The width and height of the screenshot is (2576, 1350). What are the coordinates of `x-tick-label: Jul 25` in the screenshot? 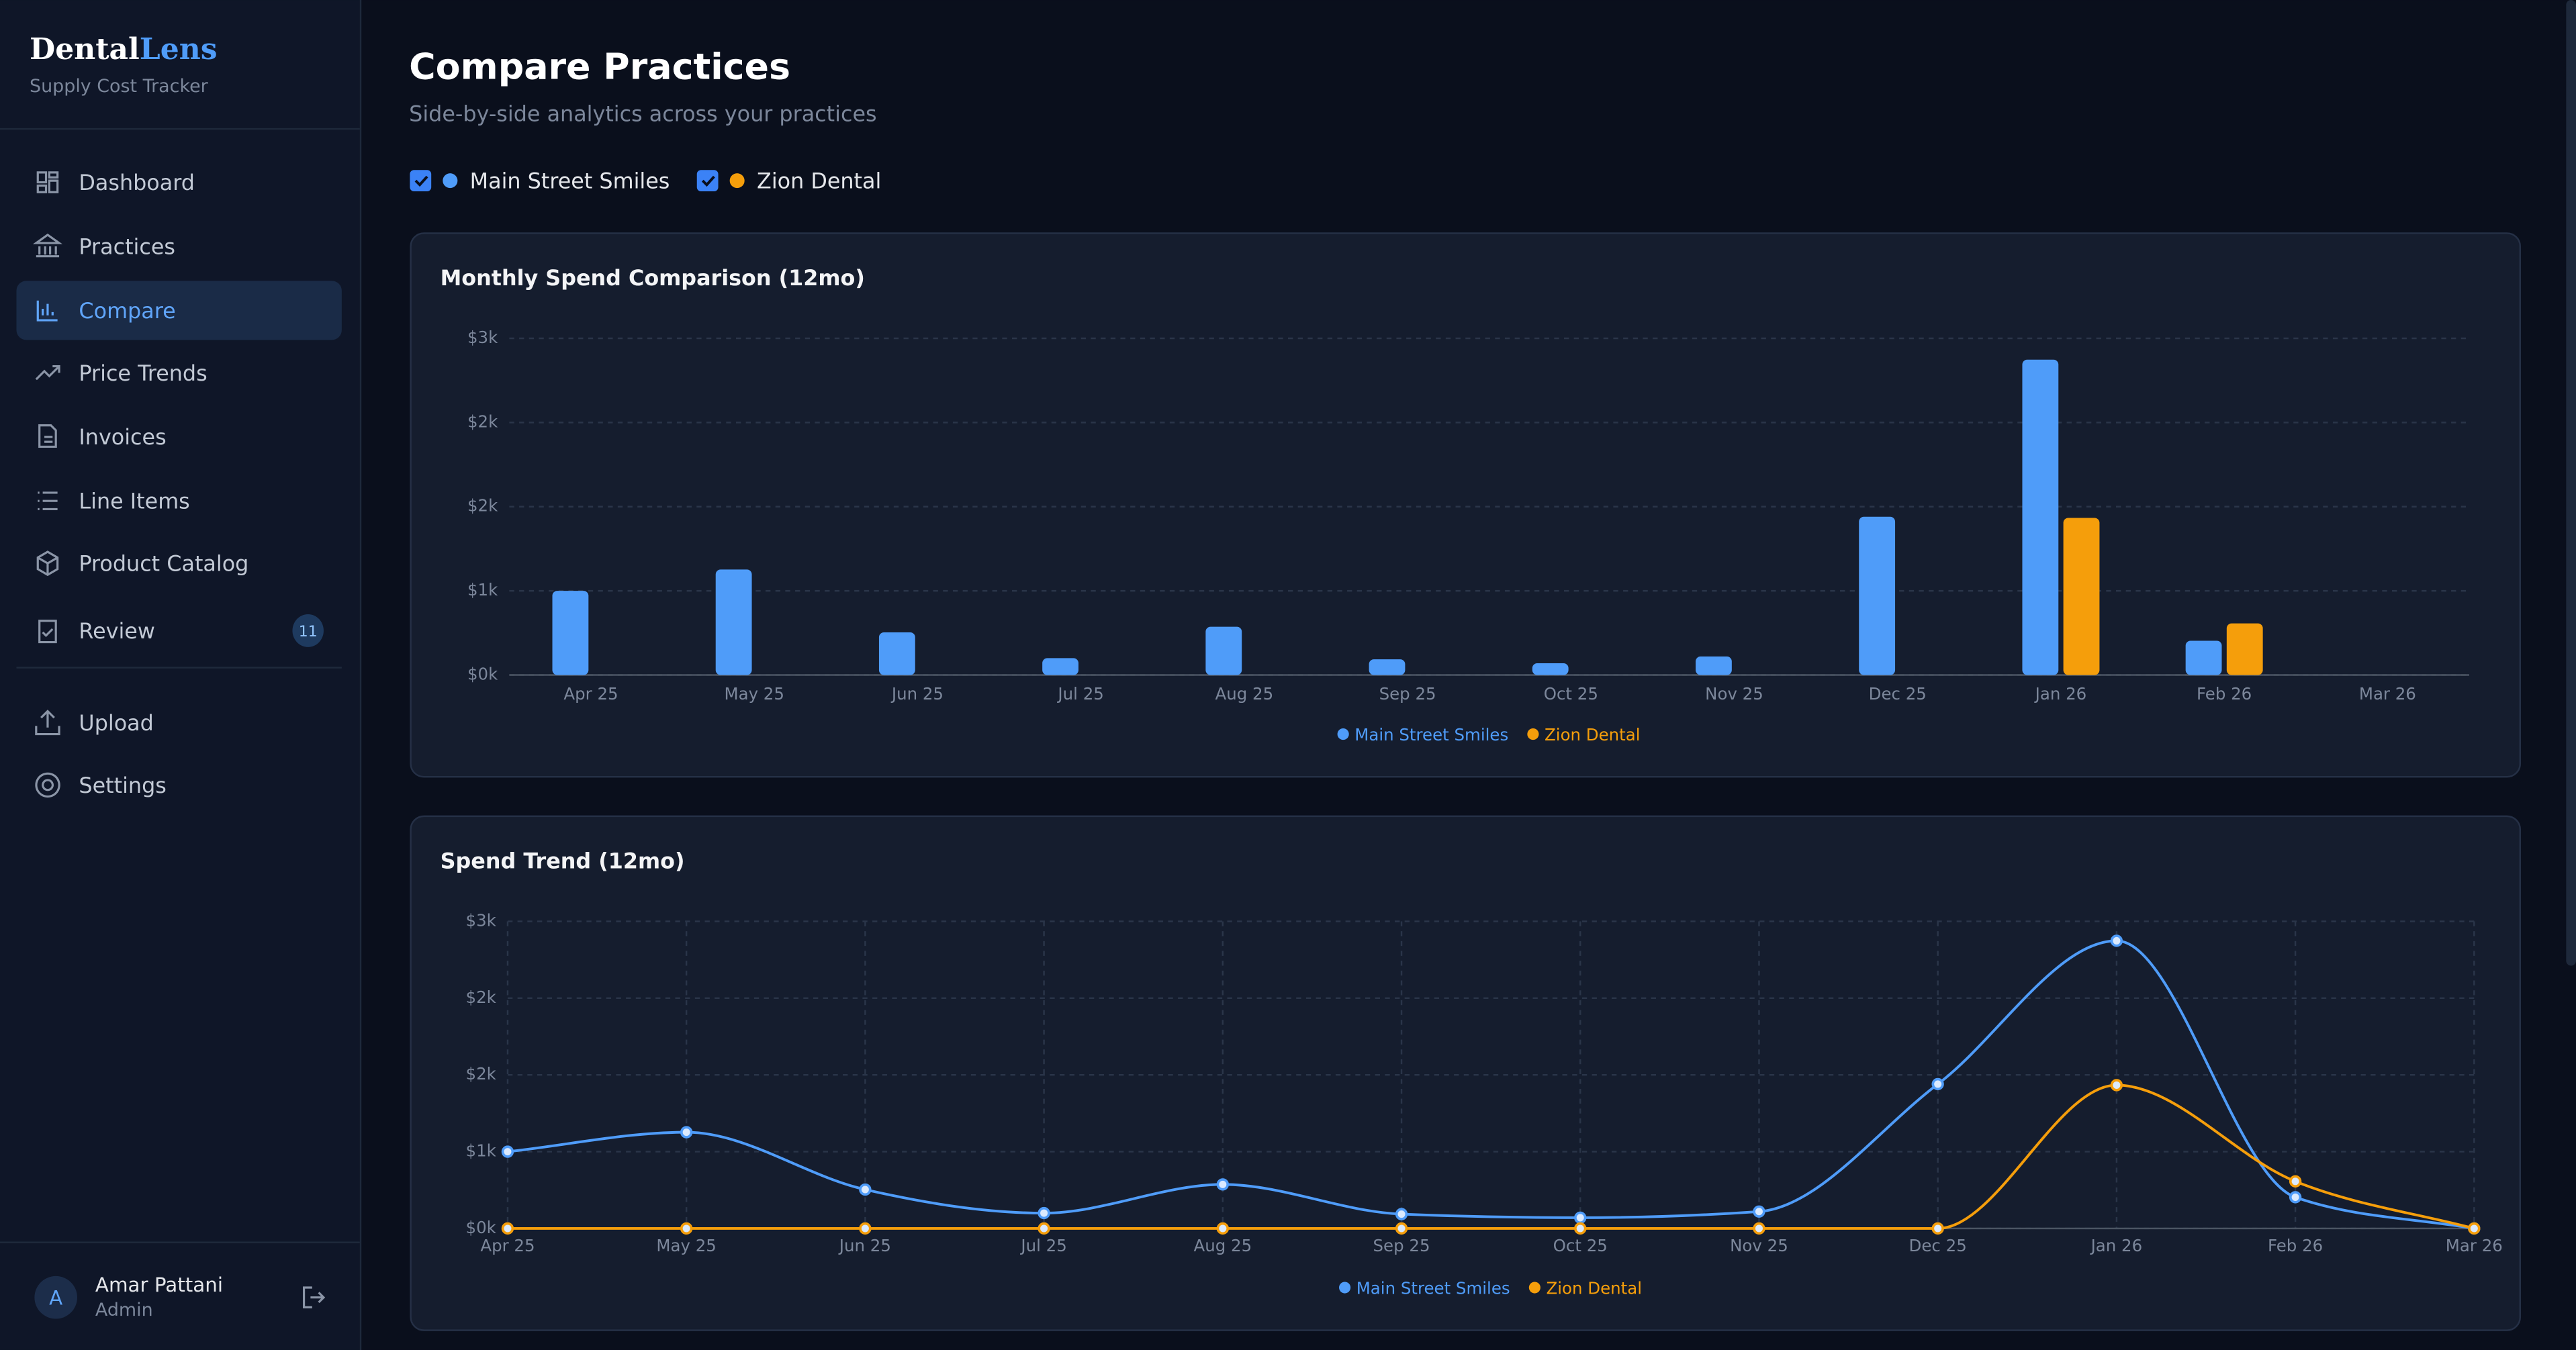 It's located at (1042, 1245).